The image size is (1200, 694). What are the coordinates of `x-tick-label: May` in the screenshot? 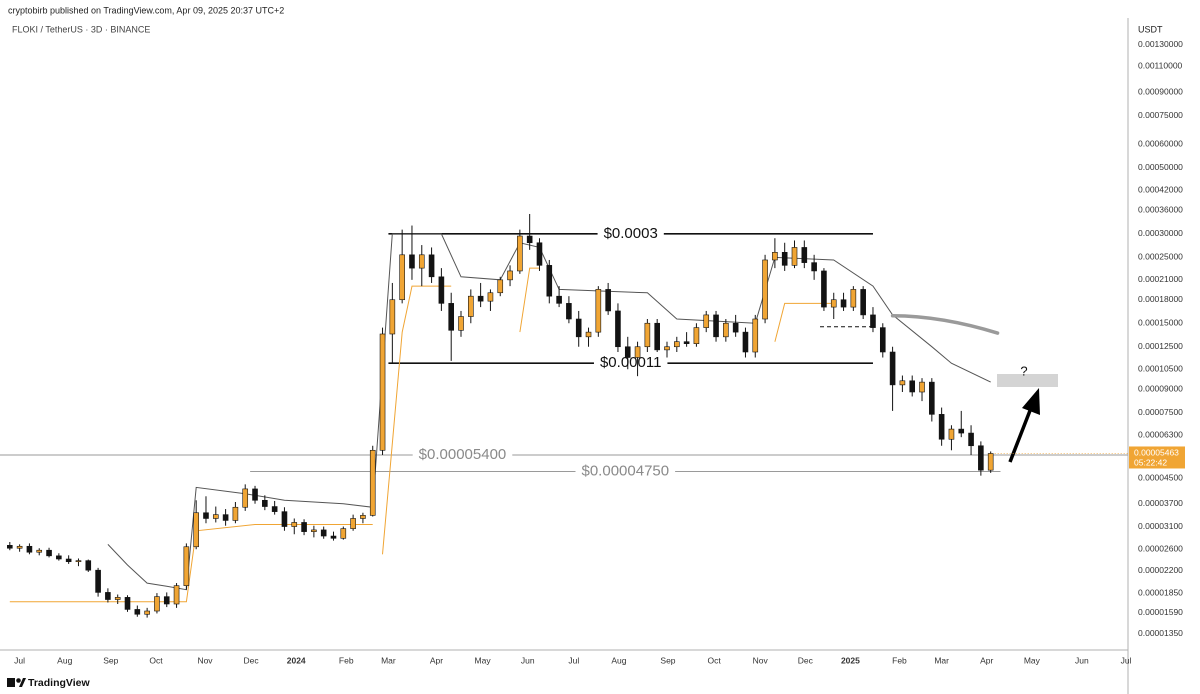 It's located at (1032, 660).